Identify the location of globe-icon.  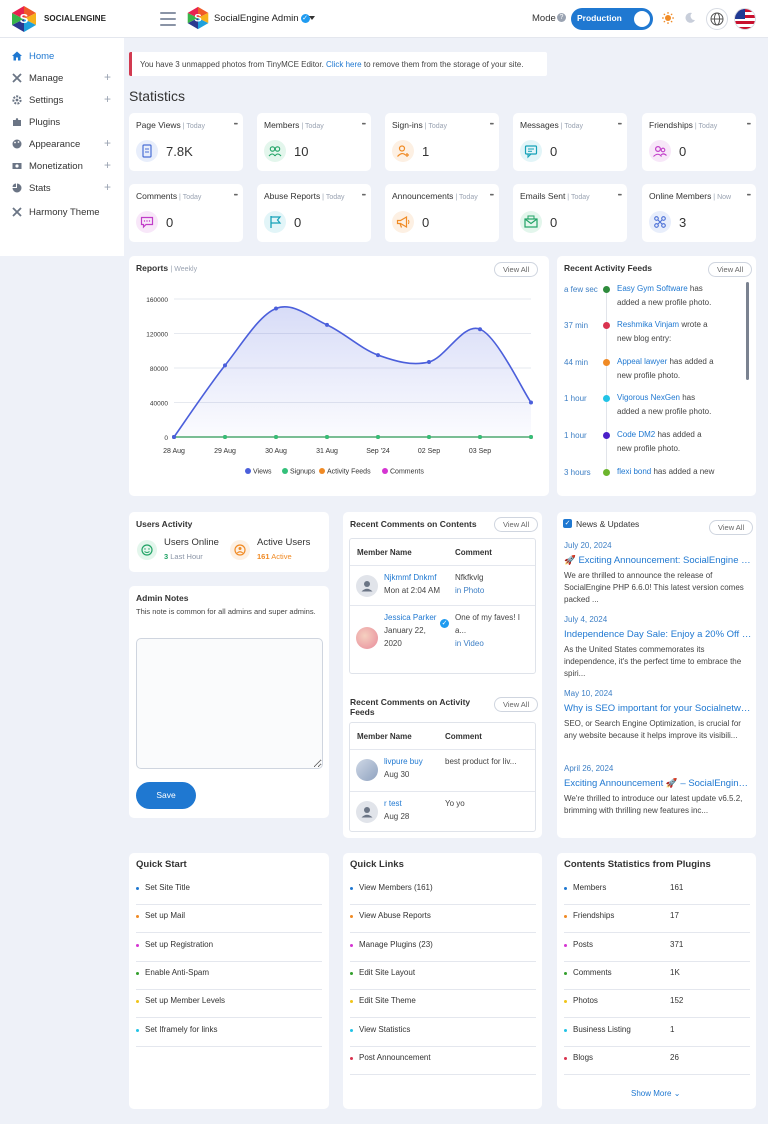
(717, 19).